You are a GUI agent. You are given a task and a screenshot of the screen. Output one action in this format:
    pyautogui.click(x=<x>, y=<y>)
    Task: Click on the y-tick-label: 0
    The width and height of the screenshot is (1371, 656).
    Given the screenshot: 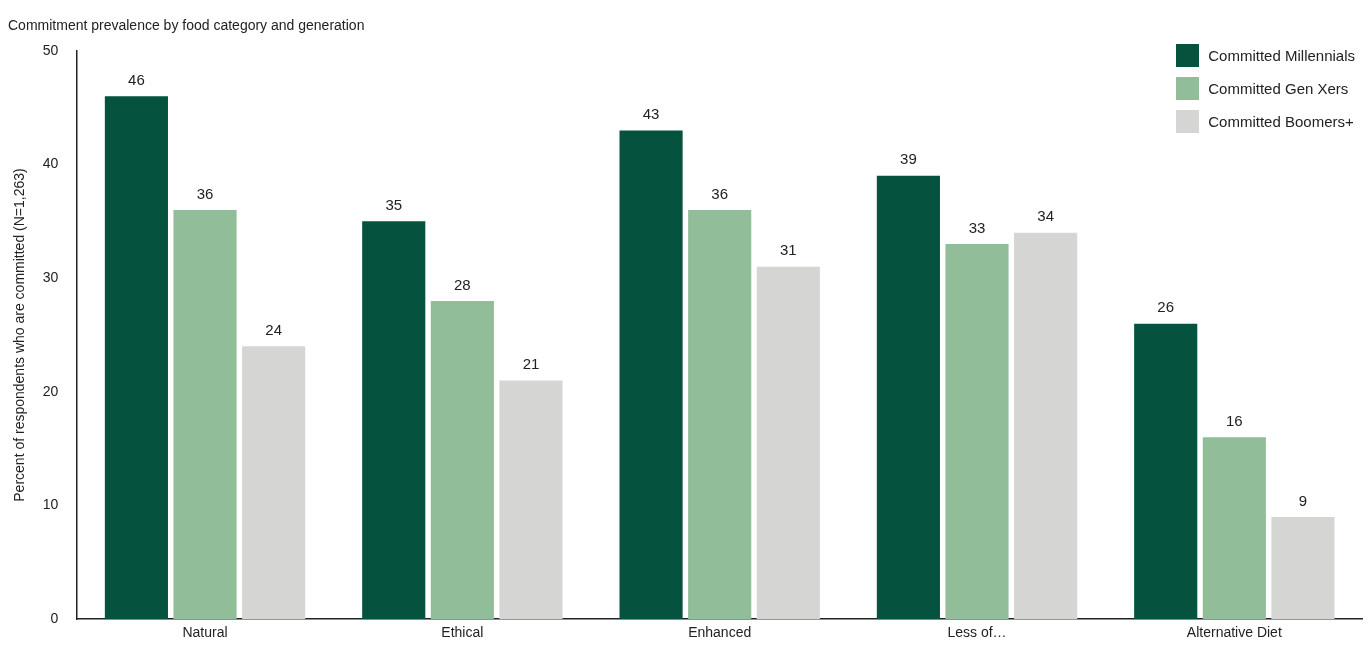 What is the action you would take?
    pyautogui.click(x=54, y=618)
    